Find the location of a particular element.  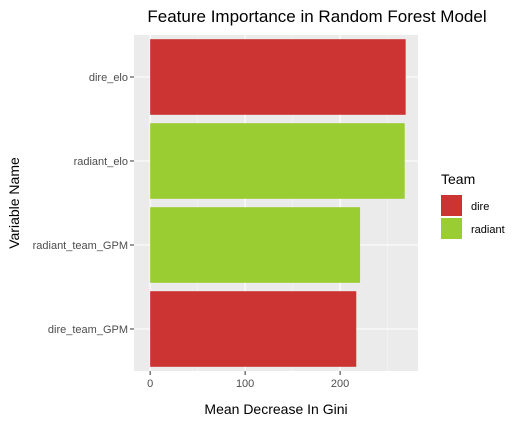

y-tick-label: radiant_elo is located at coordinates (101, 162).